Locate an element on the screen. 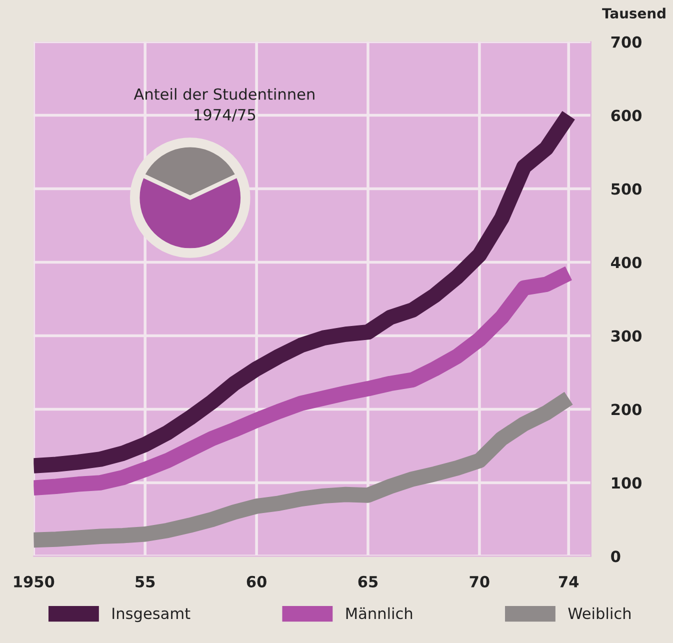  y-tick-label: 300 is located at coordinates (626, 336).